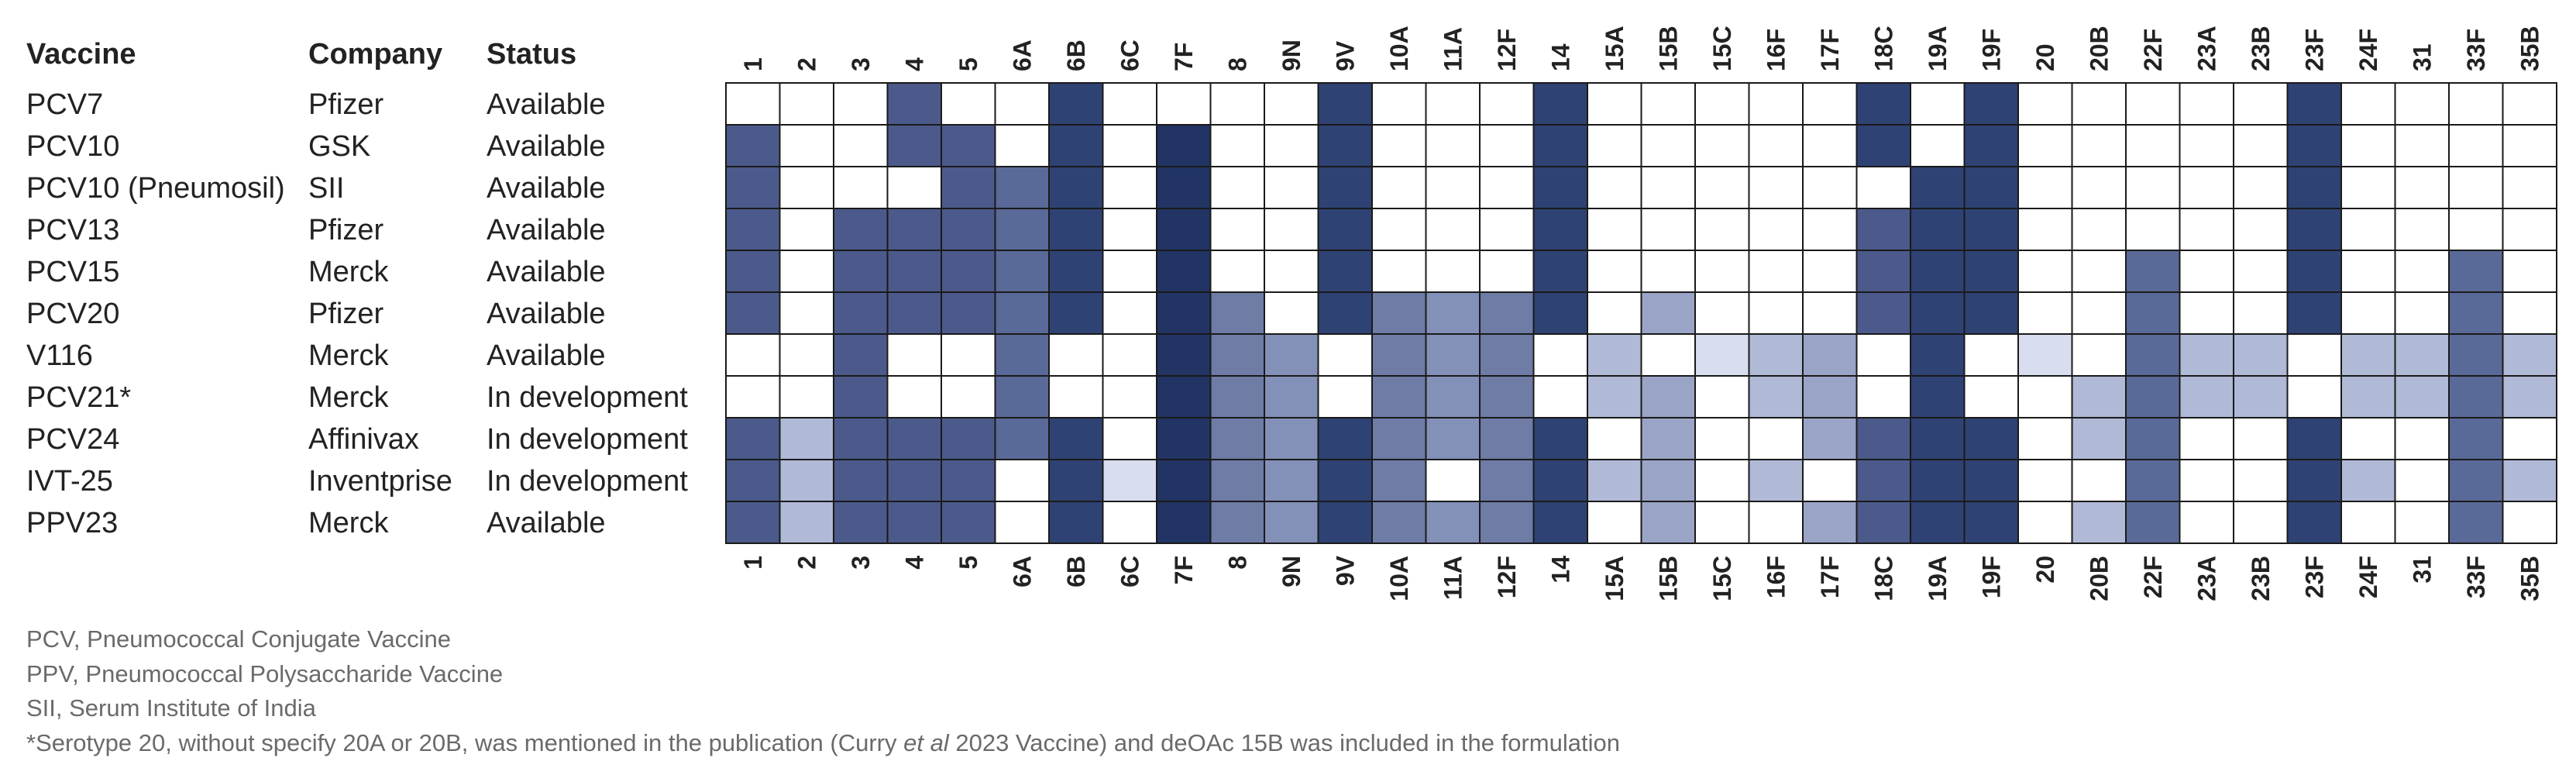  I want to click on serotype-label-top: 15C, so click(1722, 48).